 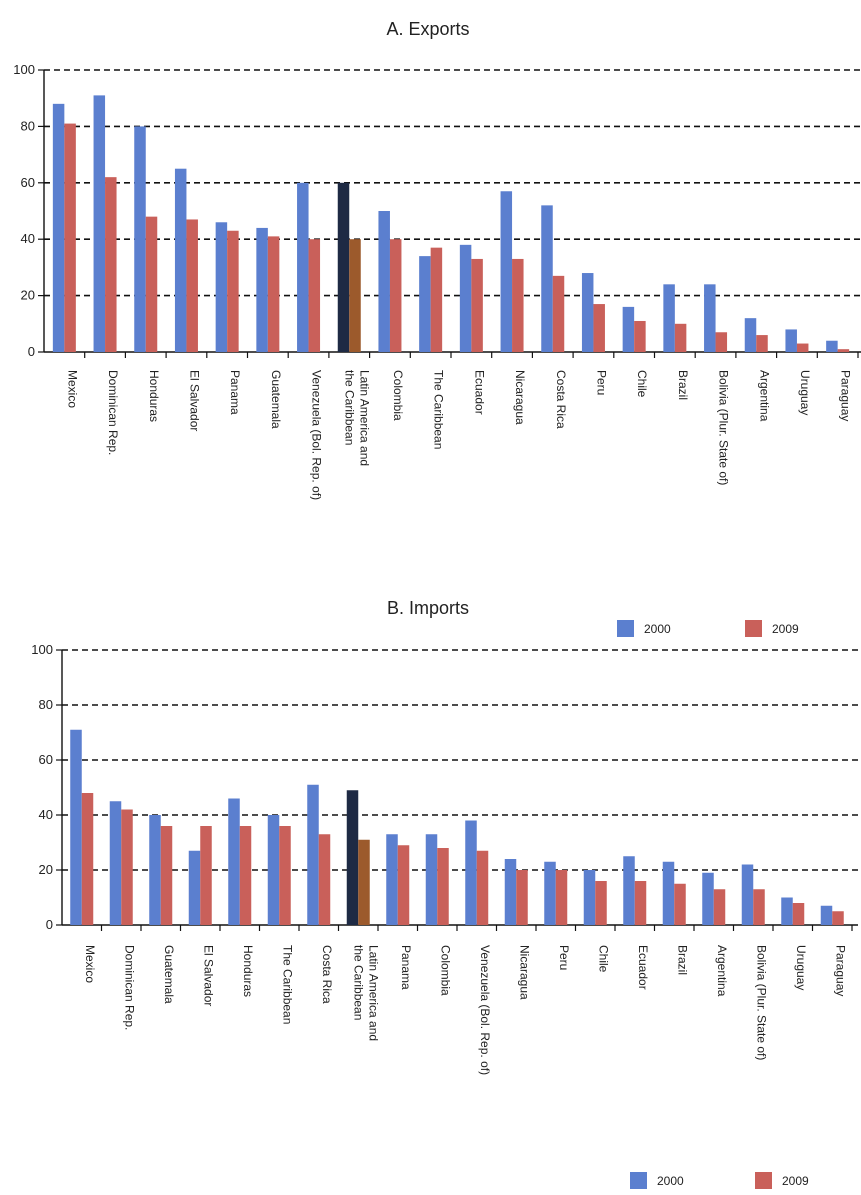 What do you see at coordinates (669, 318) in the screenshot?
I see `bar-exports-brazil-2000` at bounding box center [669, 318].